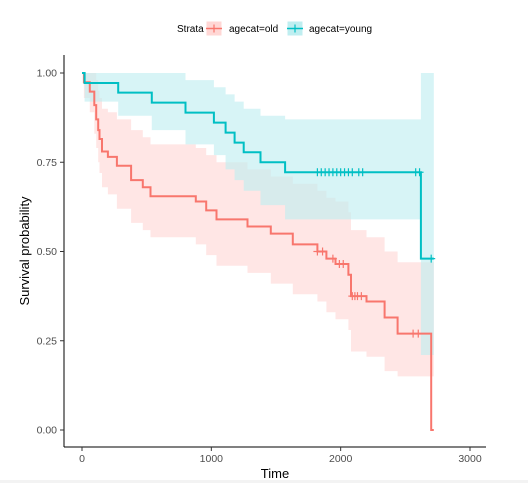 This screenshot has height=483, width=528. What do you see at coordinates (190, 29) in the screenshot?
I see `legend-title: Strata` at bounding box center [190, 29].